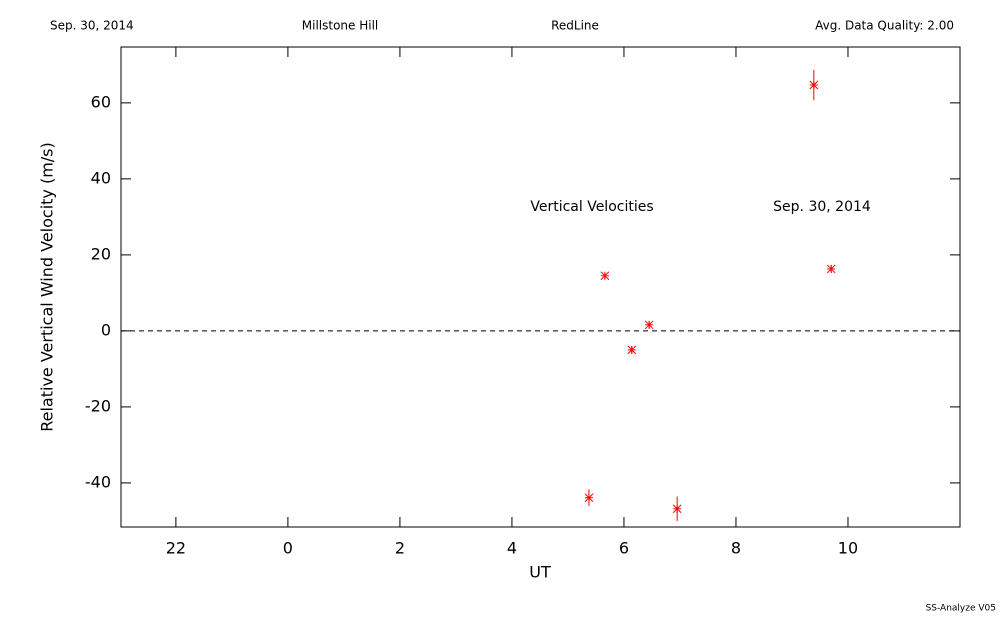 The width and height of the screenshot is (1000, 625). I want to click on y-tick-label: 60, so click(101, 101).